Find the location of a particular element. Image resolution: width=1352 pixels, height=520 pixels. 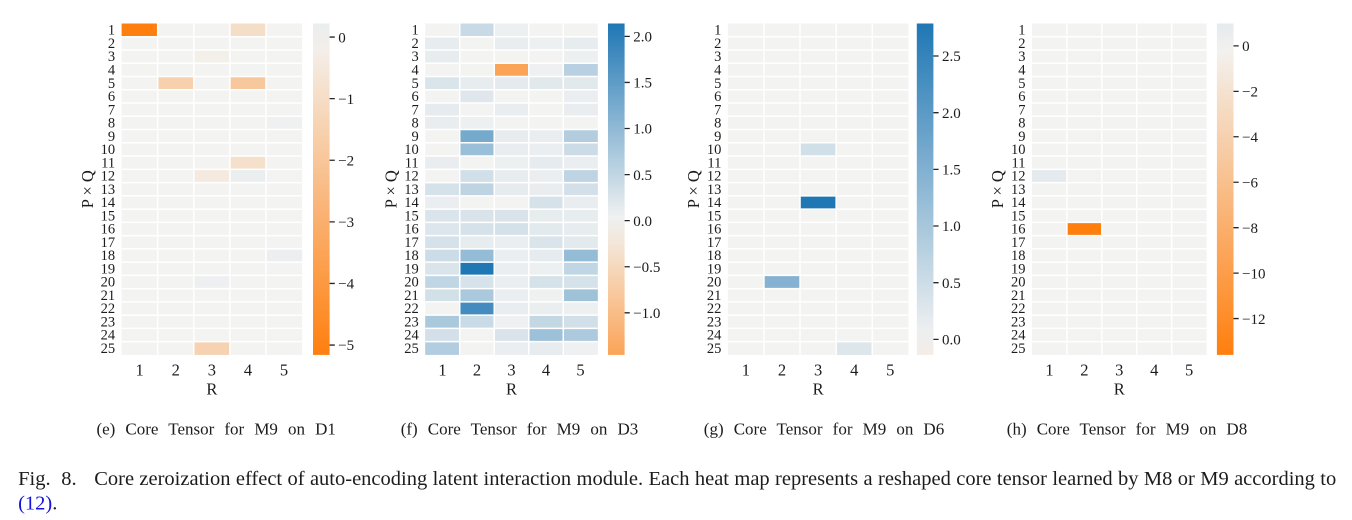

svg-text: 0 is located at coordinates (1246, 47).